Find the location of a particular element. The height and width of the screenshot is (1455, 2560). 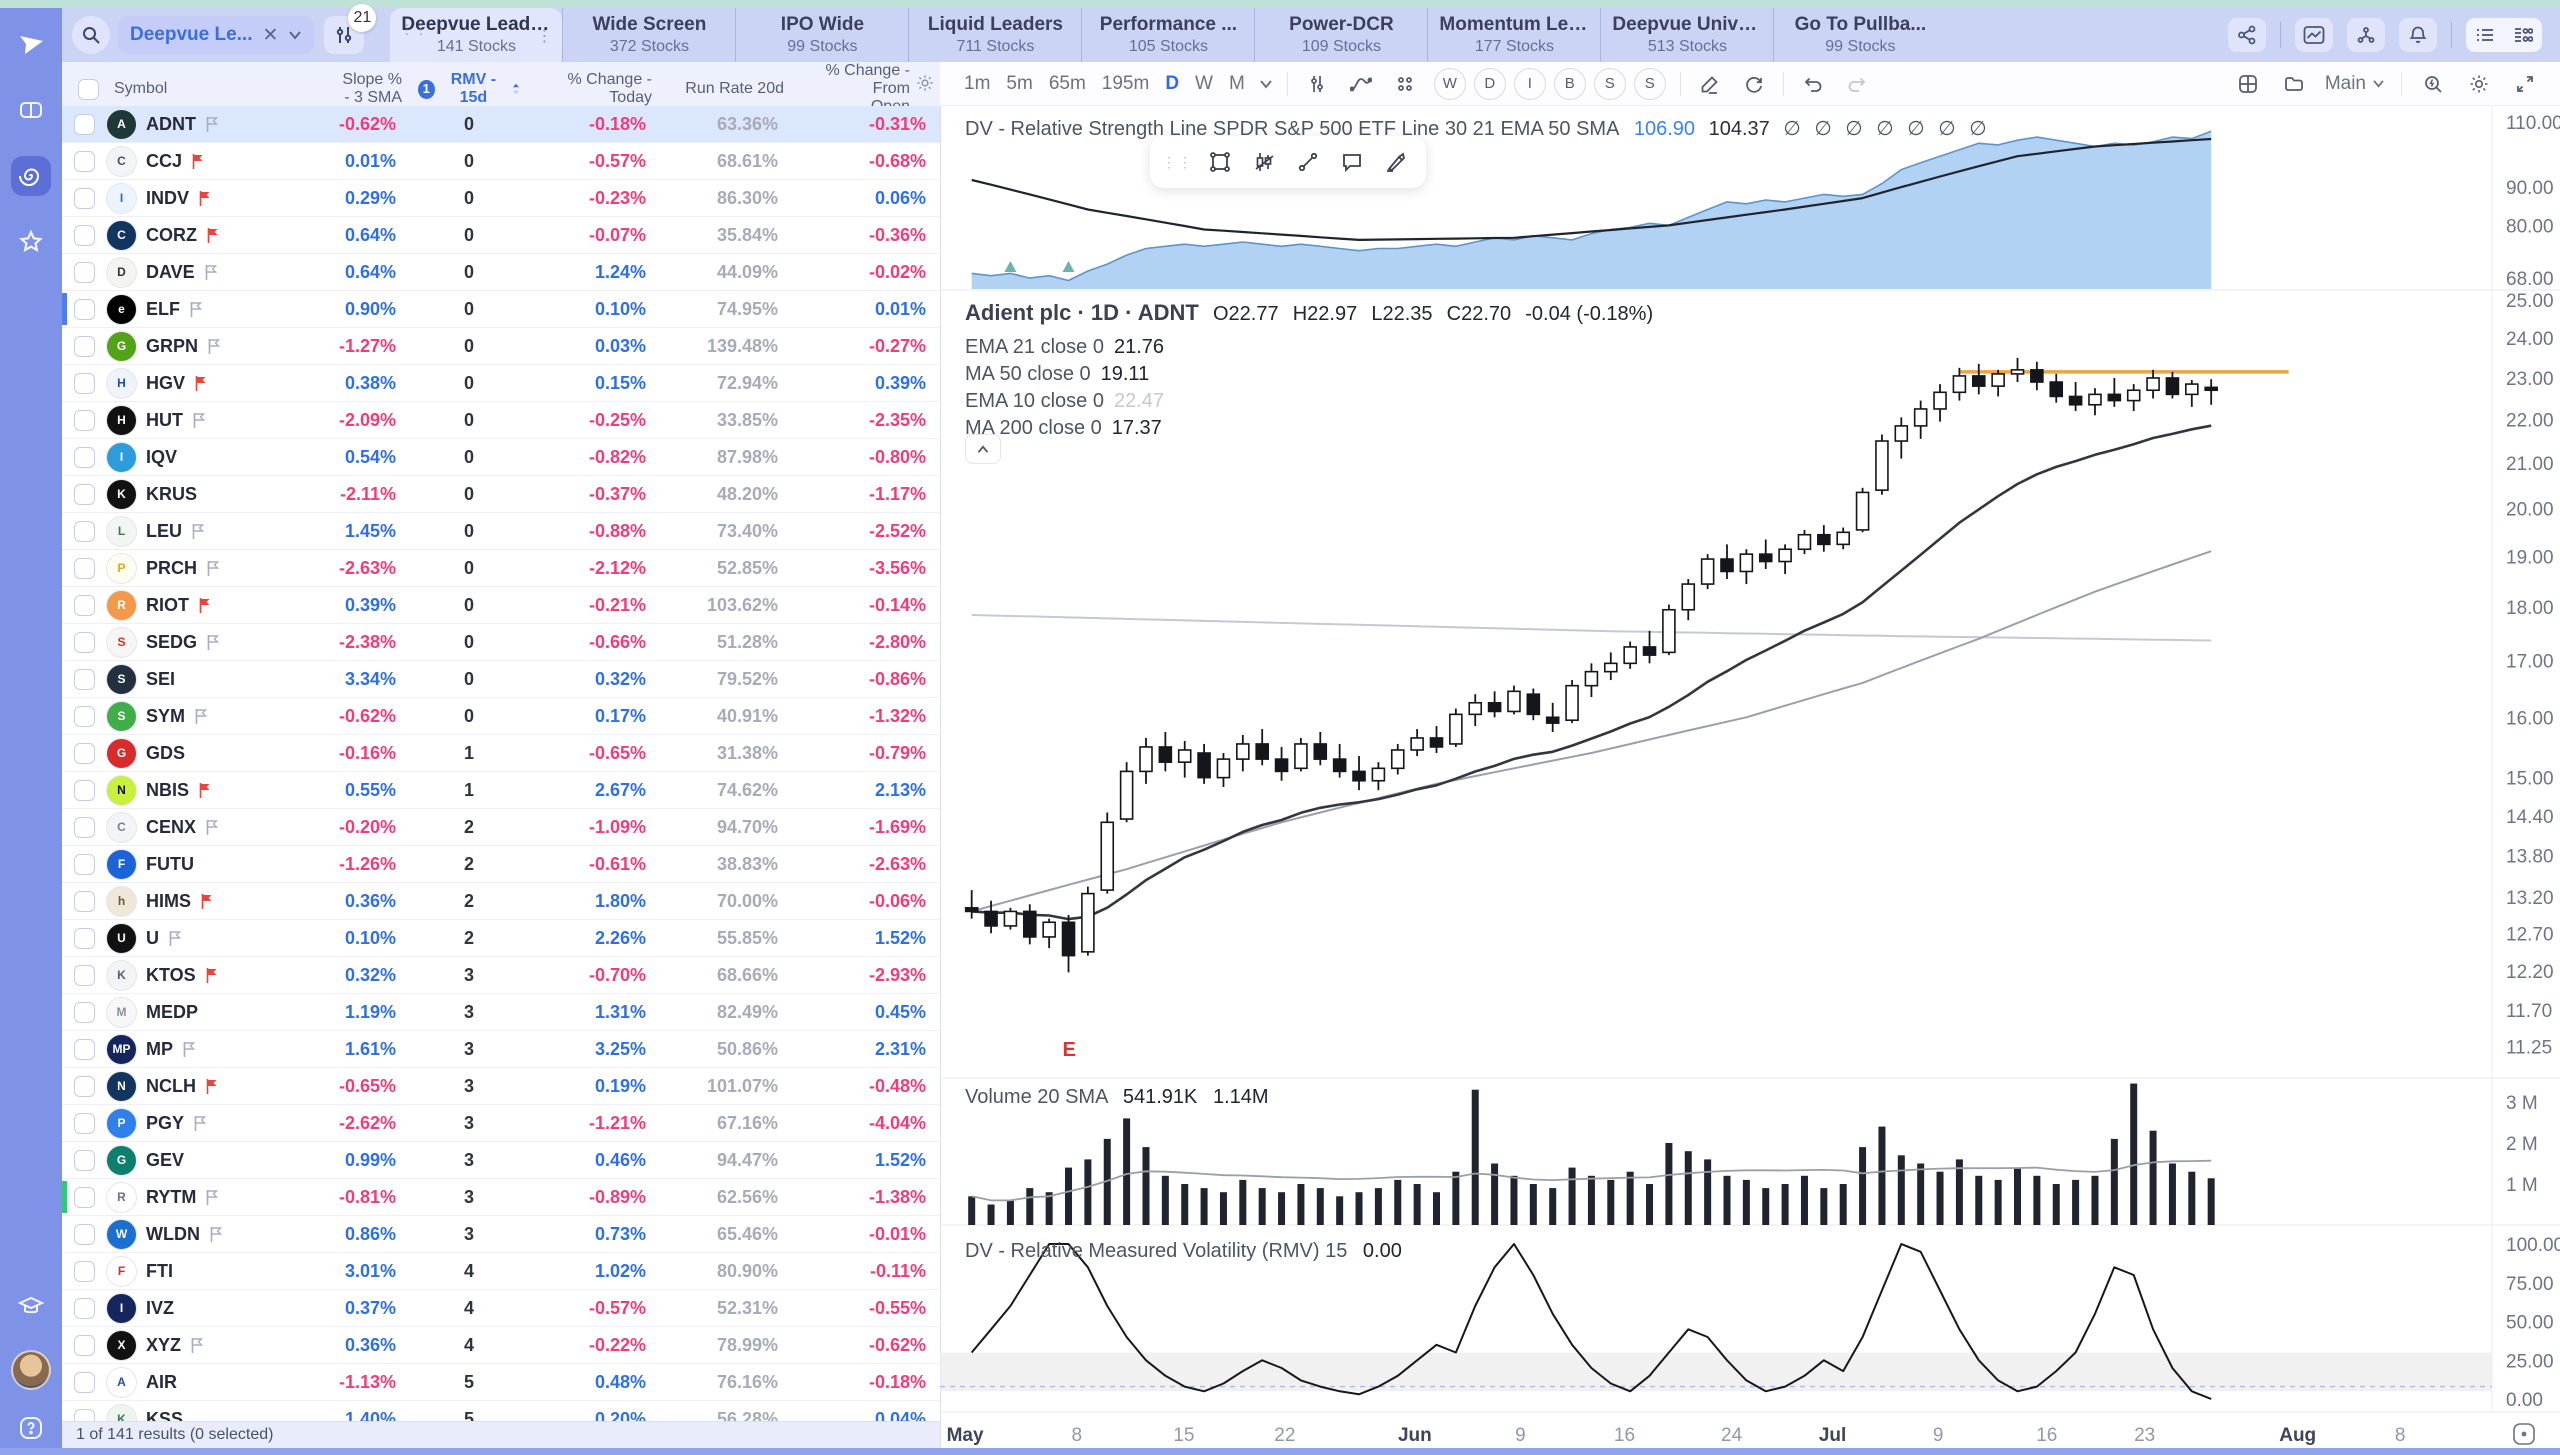

screen-tab-performance-: Performance ... 105 Stocks is located at coordinates (1167, 35).